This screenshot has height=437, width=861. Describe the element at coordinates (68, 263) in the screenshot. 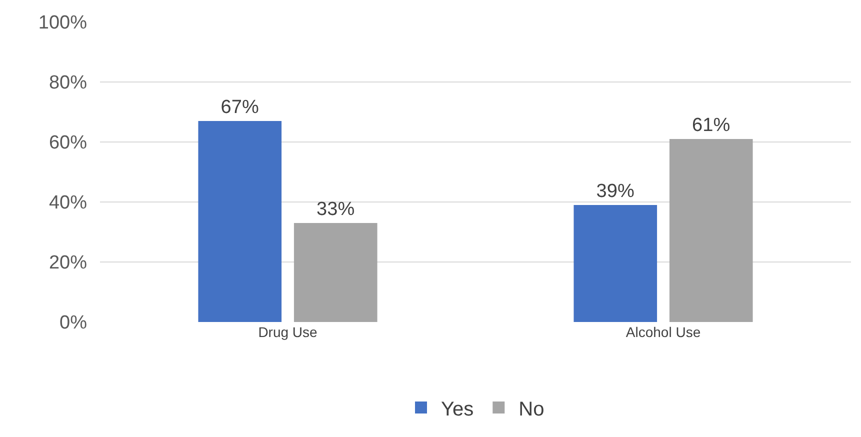

I see `y-tick-label: 20%` at that location.